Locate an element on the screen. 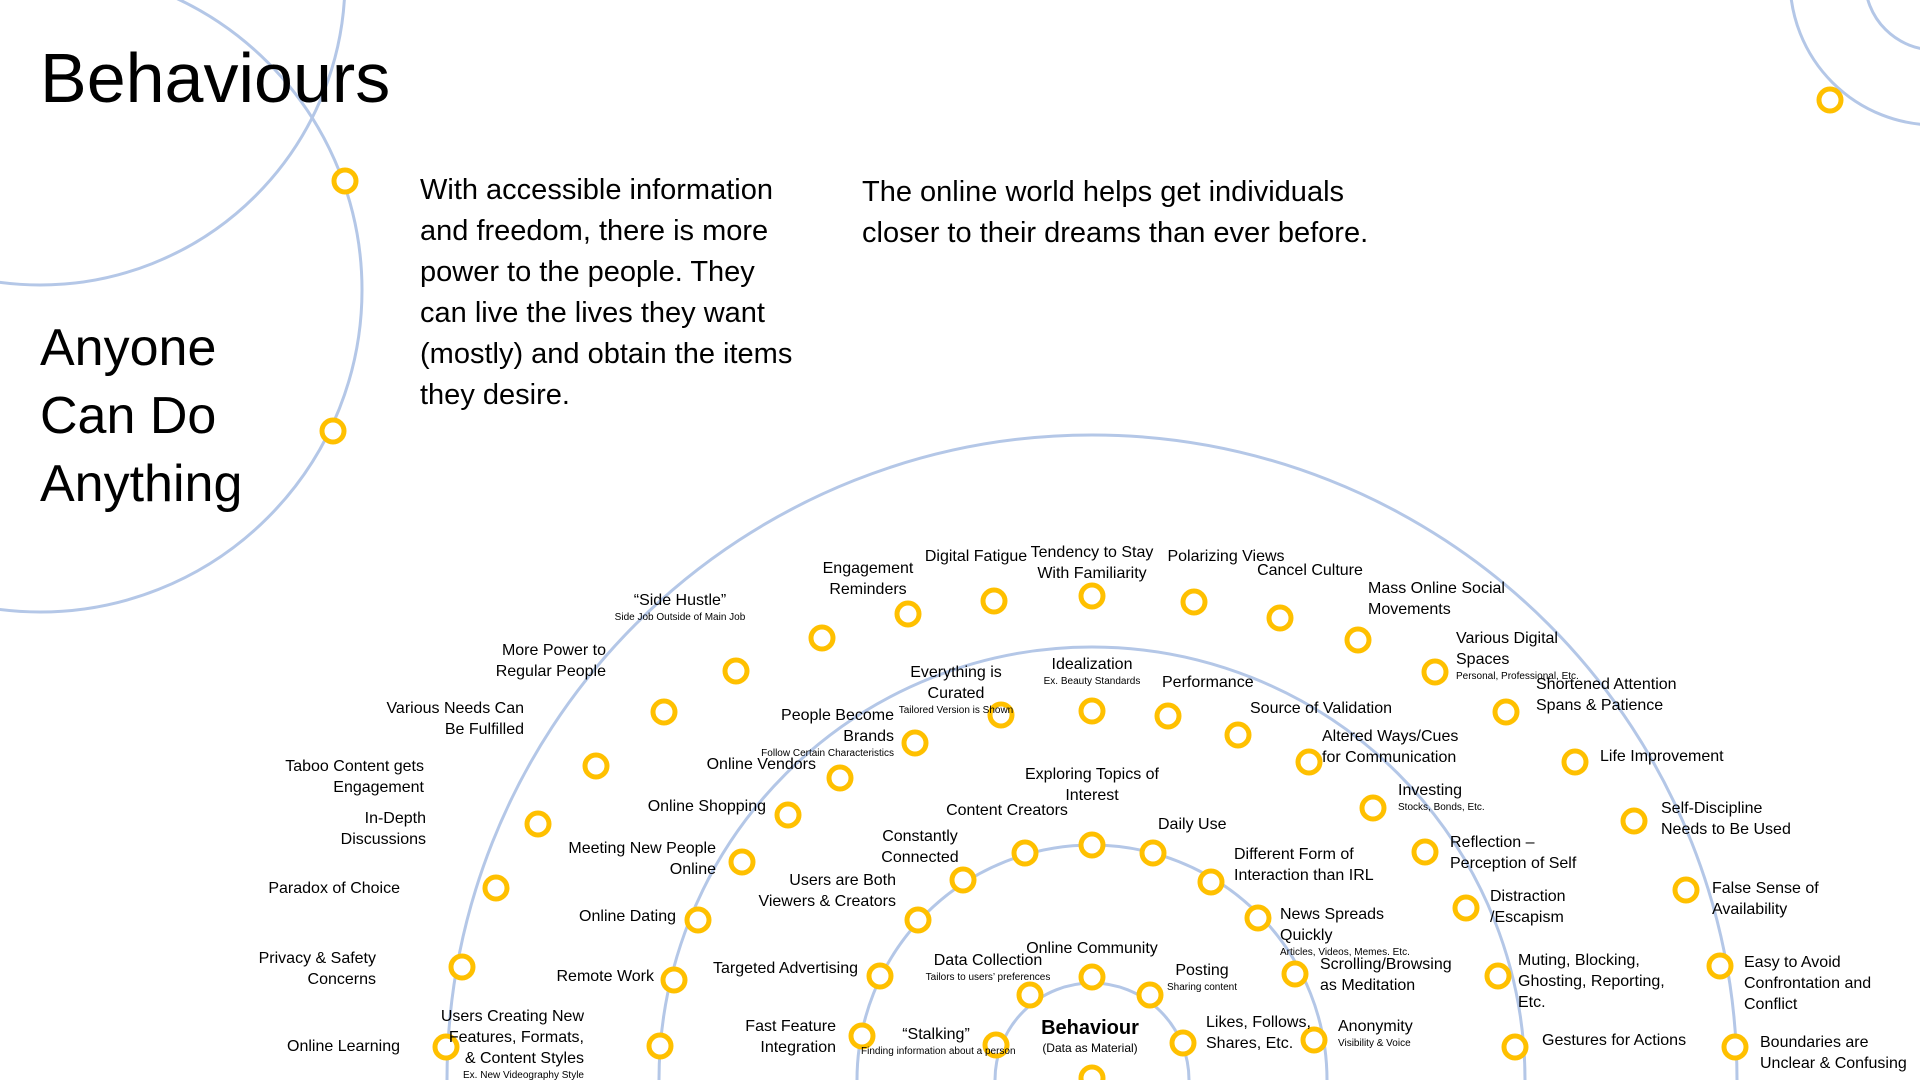 The image size is (1920, 1082). node-label-text: Privacy & Safety Concerns is located at coordinates (317, 969).